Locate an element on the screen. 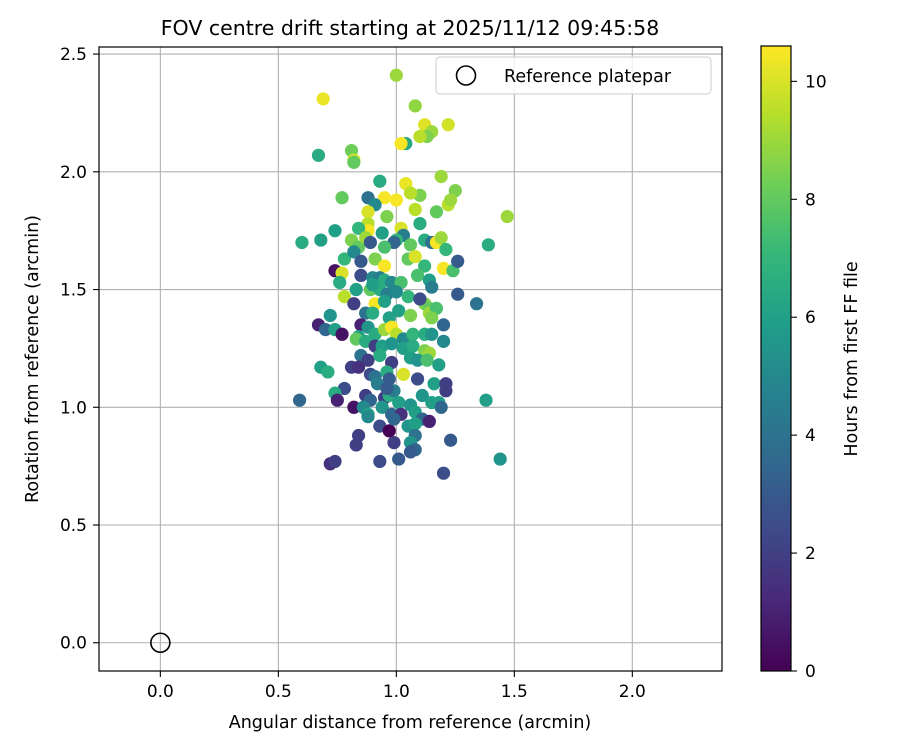  colorbar-tick-label: 6 is located at coordinates (810, 318).